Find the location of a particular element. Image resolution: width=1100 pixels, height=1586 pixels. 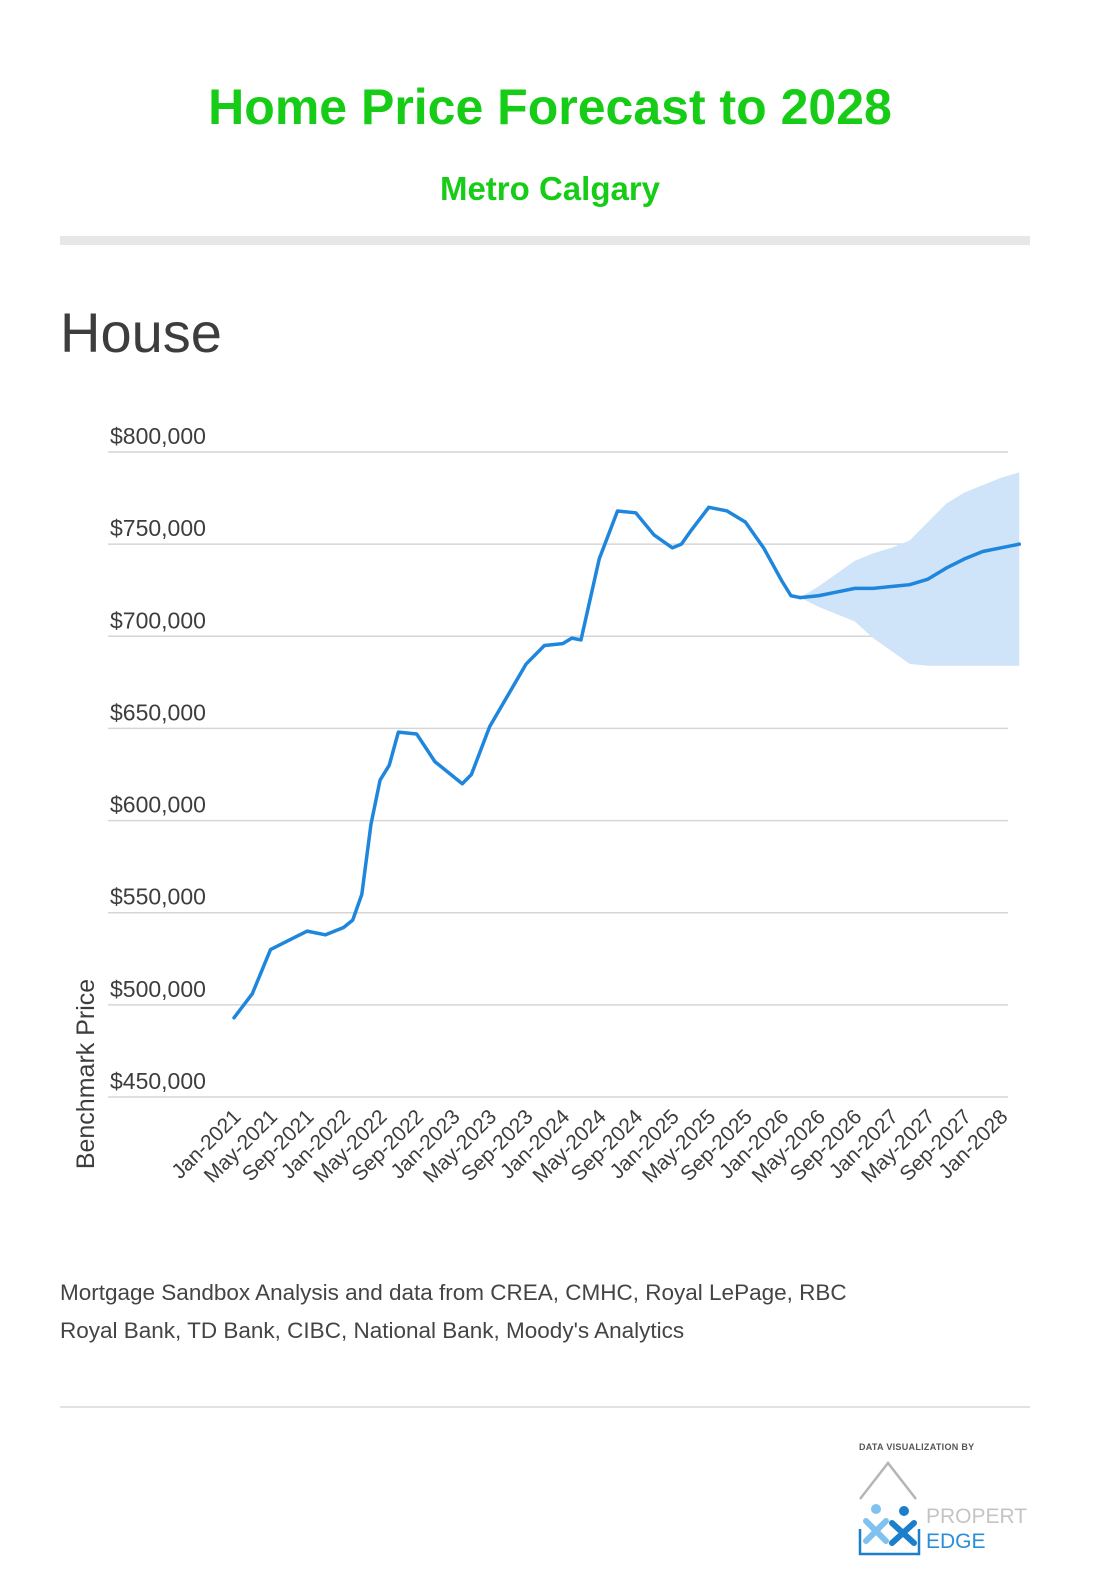

y-tick-label: $450,000 is located at coordinates (158, 1081).